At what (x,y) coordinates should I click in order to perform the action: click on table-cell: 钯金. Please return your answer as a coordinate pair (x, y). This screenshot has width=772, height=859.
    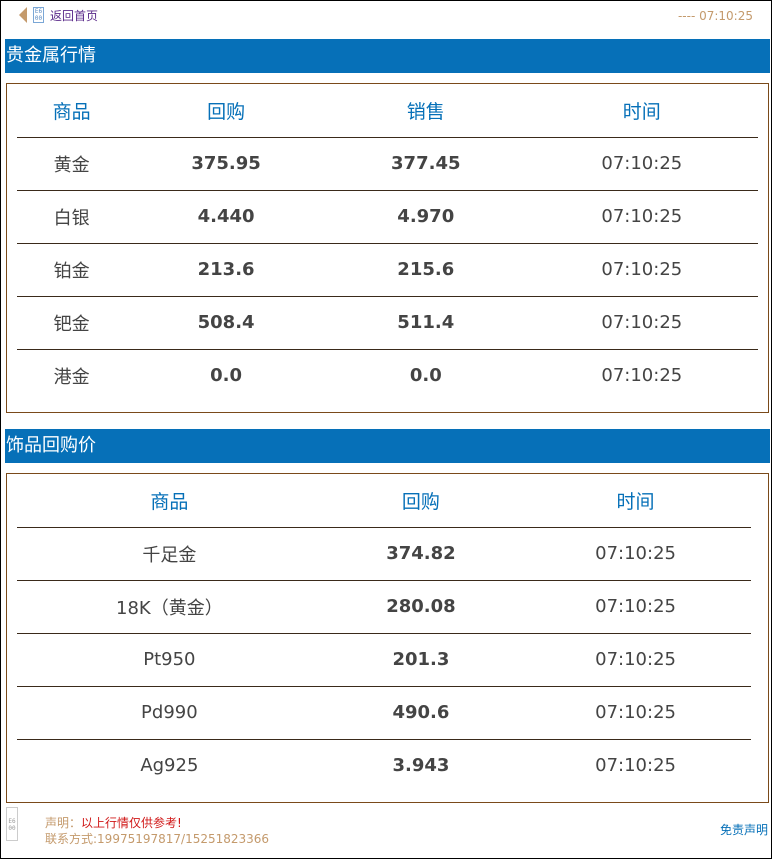
    Looking at the image, I should click on (72, 323).